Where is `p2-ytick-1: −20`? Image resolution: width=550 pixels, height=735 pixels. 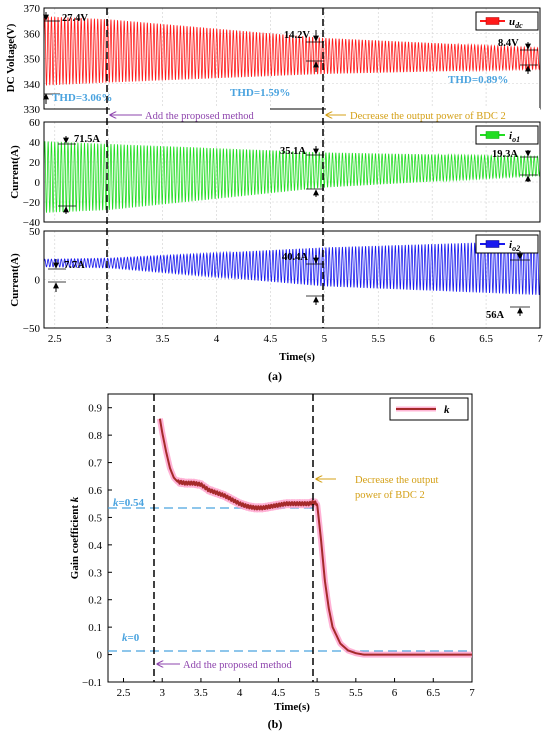 p2-ytick-1: −20 is located at coordinates (32, 203).